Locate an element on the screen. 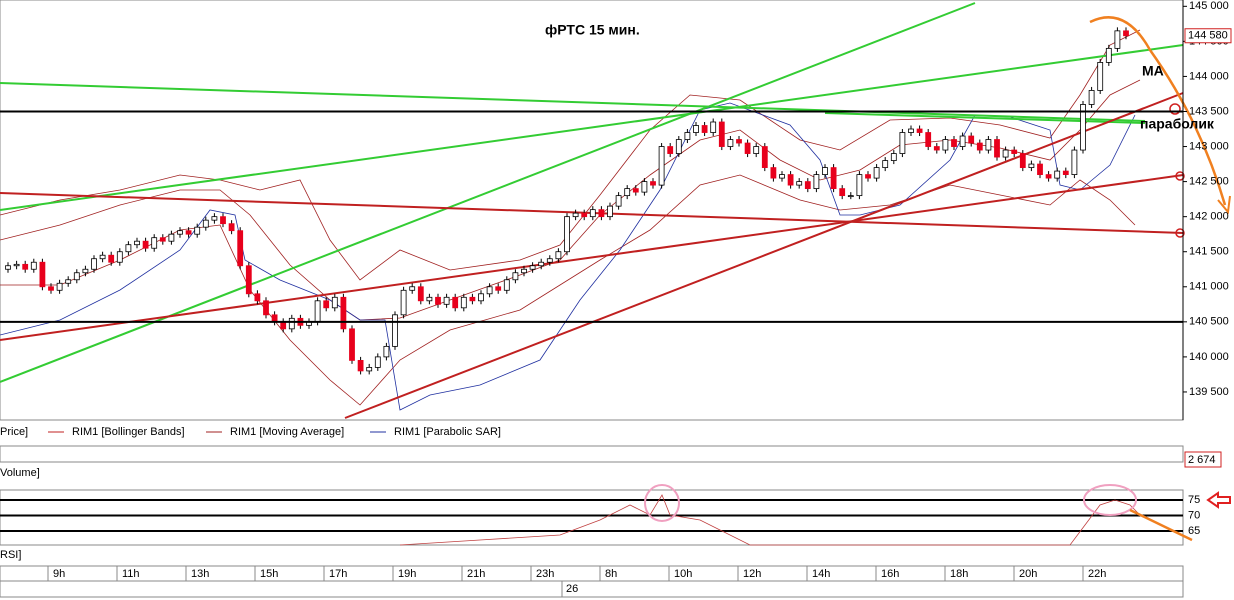 The height and width of the screenshot is (600, 1234). y-tick-label: 141 500 is located at coordinates (1209, 252).